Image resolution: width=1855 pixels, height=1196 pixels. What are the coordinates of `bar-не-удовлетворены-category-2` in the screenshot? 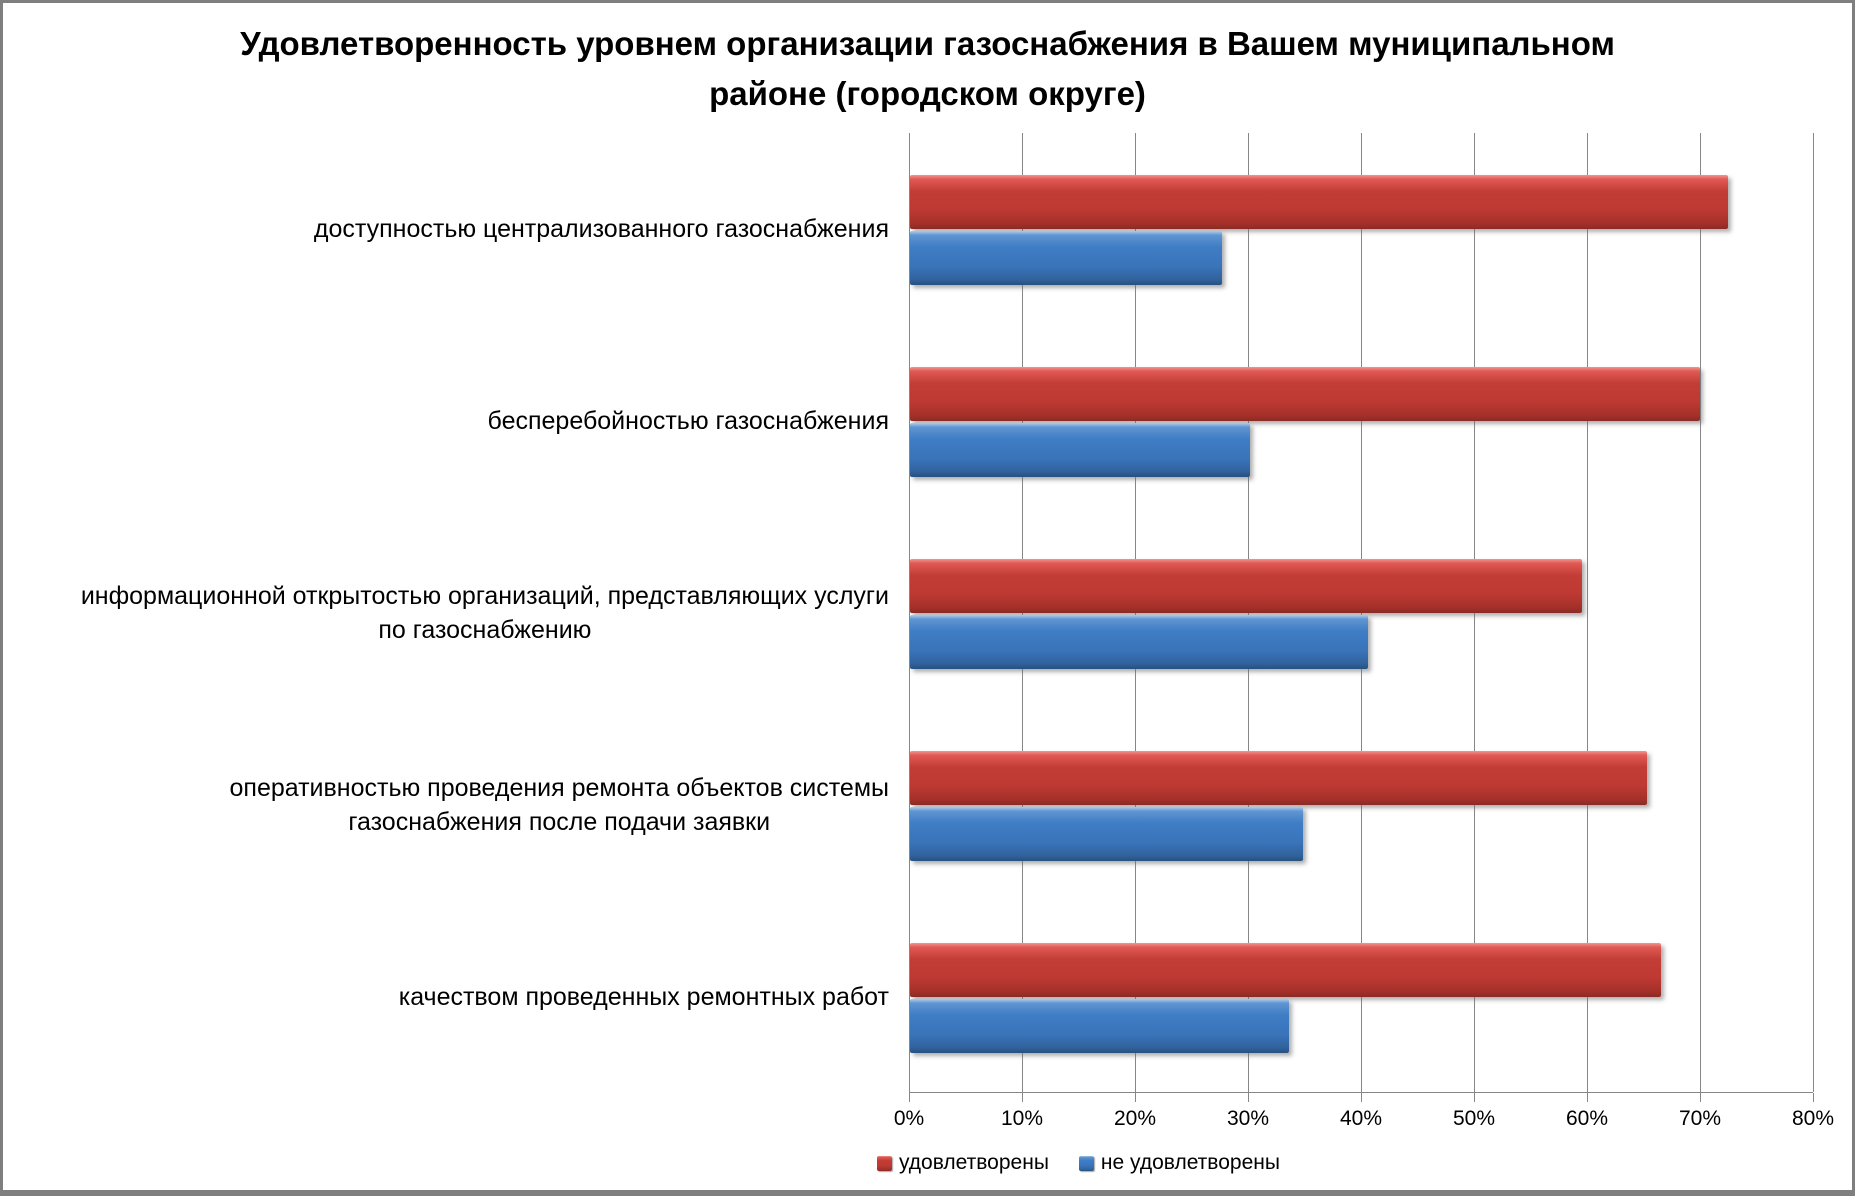 It's located at (1080, 450).